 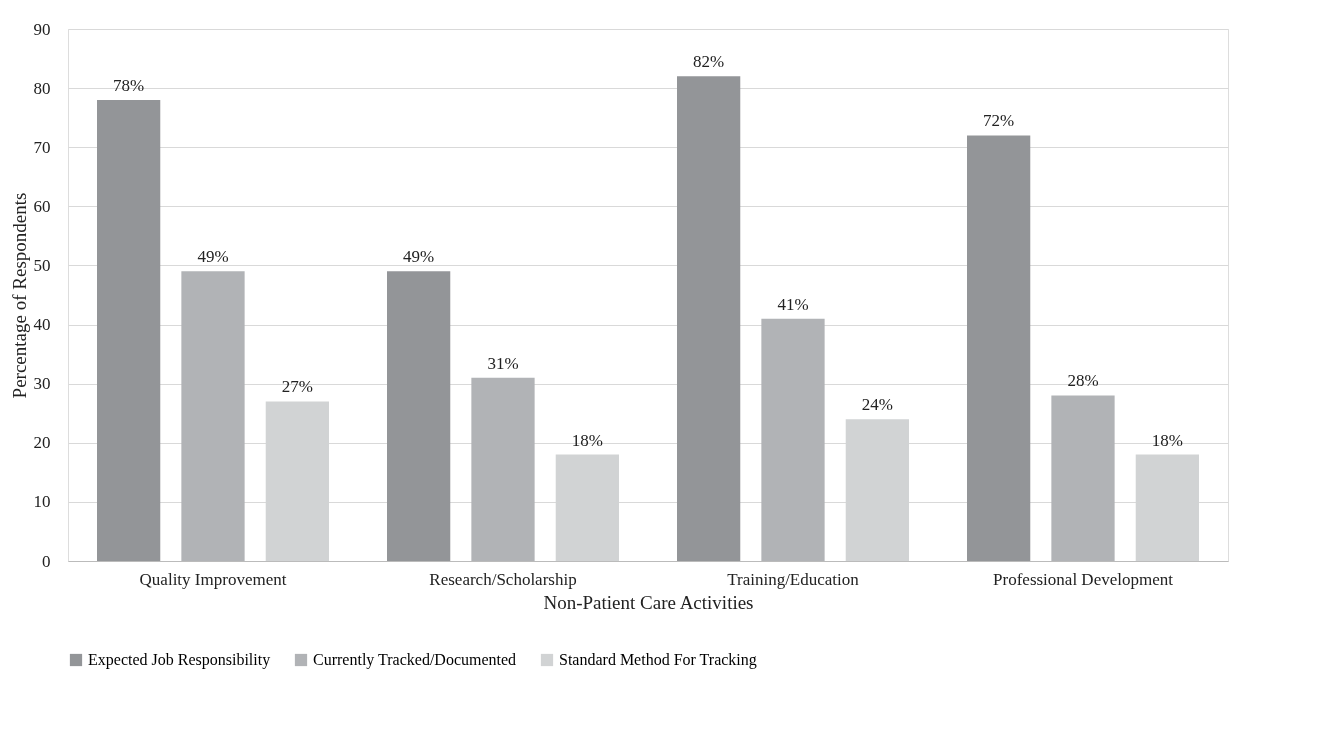 I want to click on y-tick-label: 0, so click(x=46, y=561).